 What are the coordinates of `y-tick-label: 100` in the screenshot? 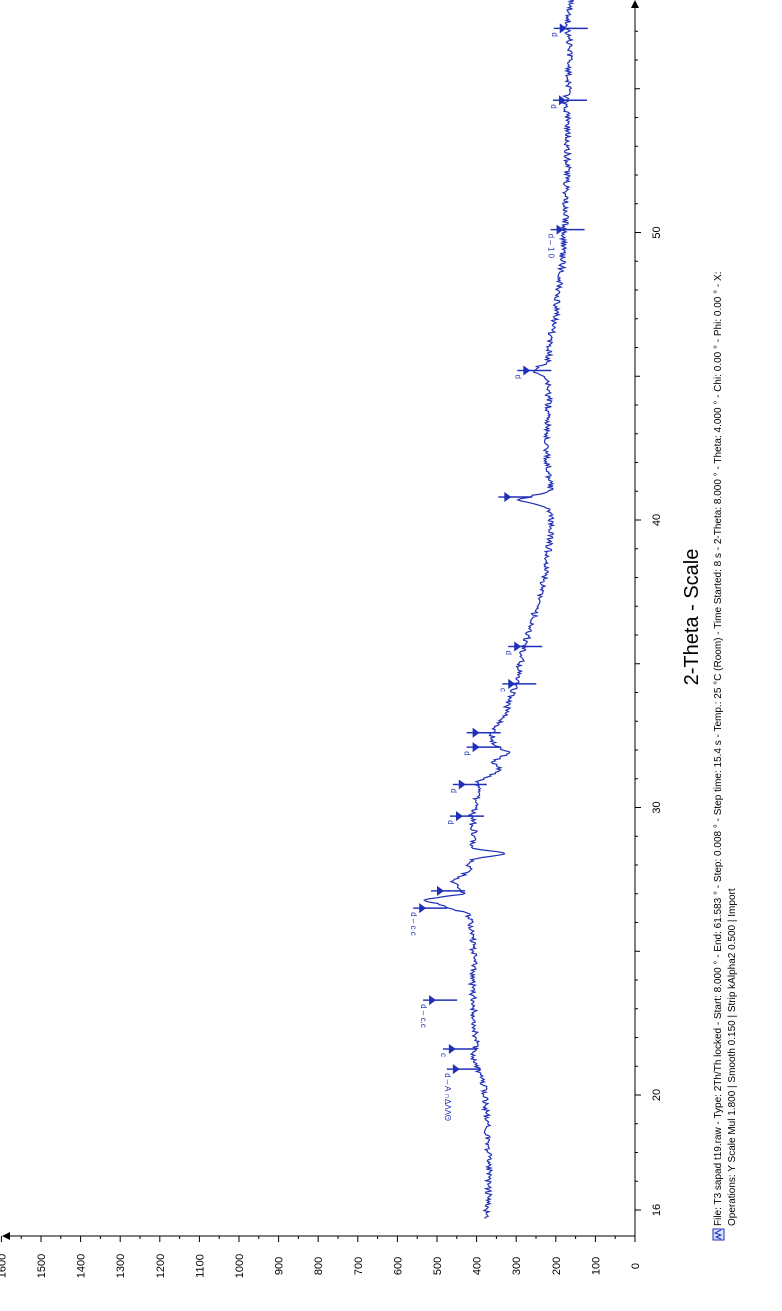 It's located at (596, 1266).